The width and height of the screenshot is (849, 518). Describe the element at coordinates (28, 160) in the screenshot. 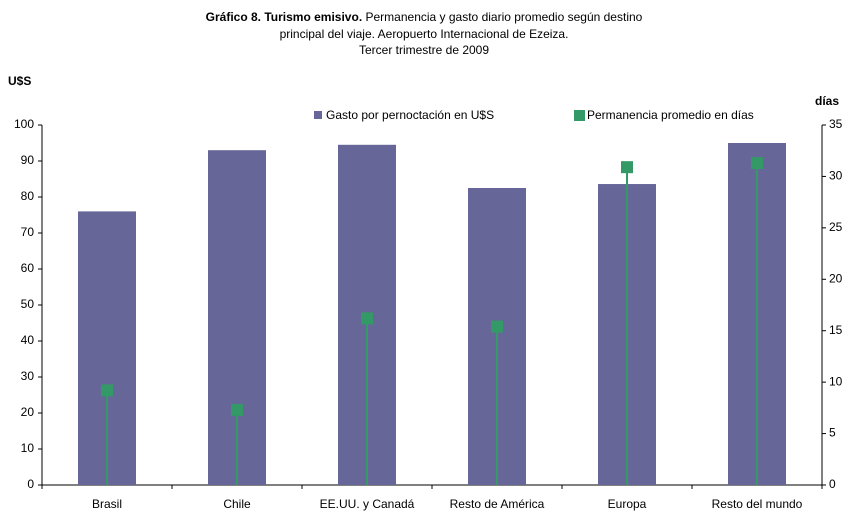

I see `y-tick-label: 90` at that location.